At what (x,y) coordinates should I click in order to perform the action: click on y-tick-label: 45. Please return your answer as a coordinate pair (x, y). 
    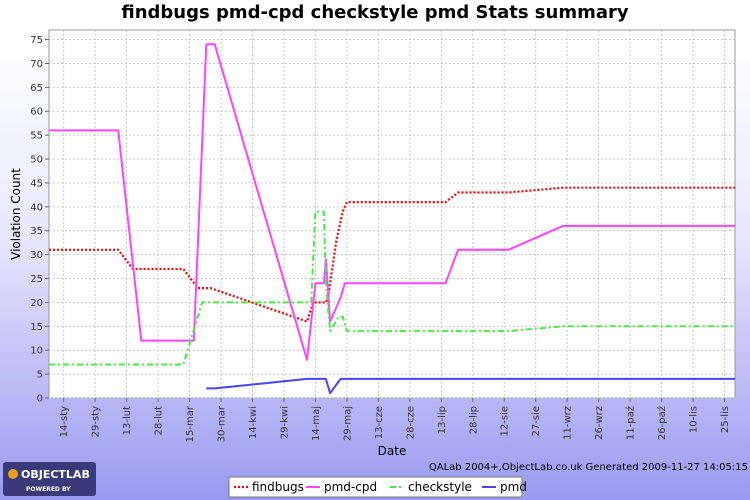
    Looking at the image, I should click on (36, 183).